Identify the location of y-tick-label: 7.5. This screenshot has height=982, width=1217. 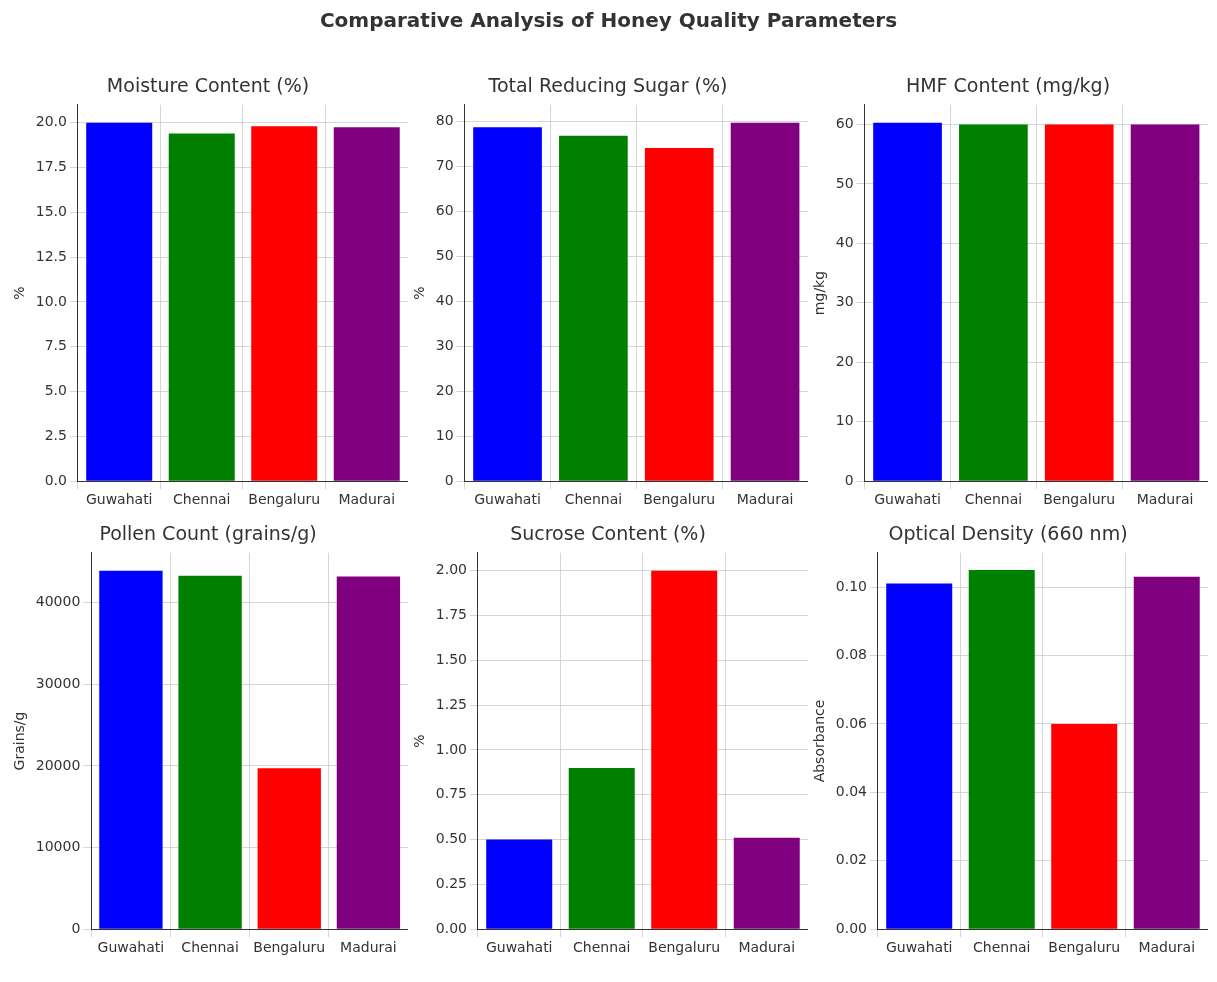
(55, 345).